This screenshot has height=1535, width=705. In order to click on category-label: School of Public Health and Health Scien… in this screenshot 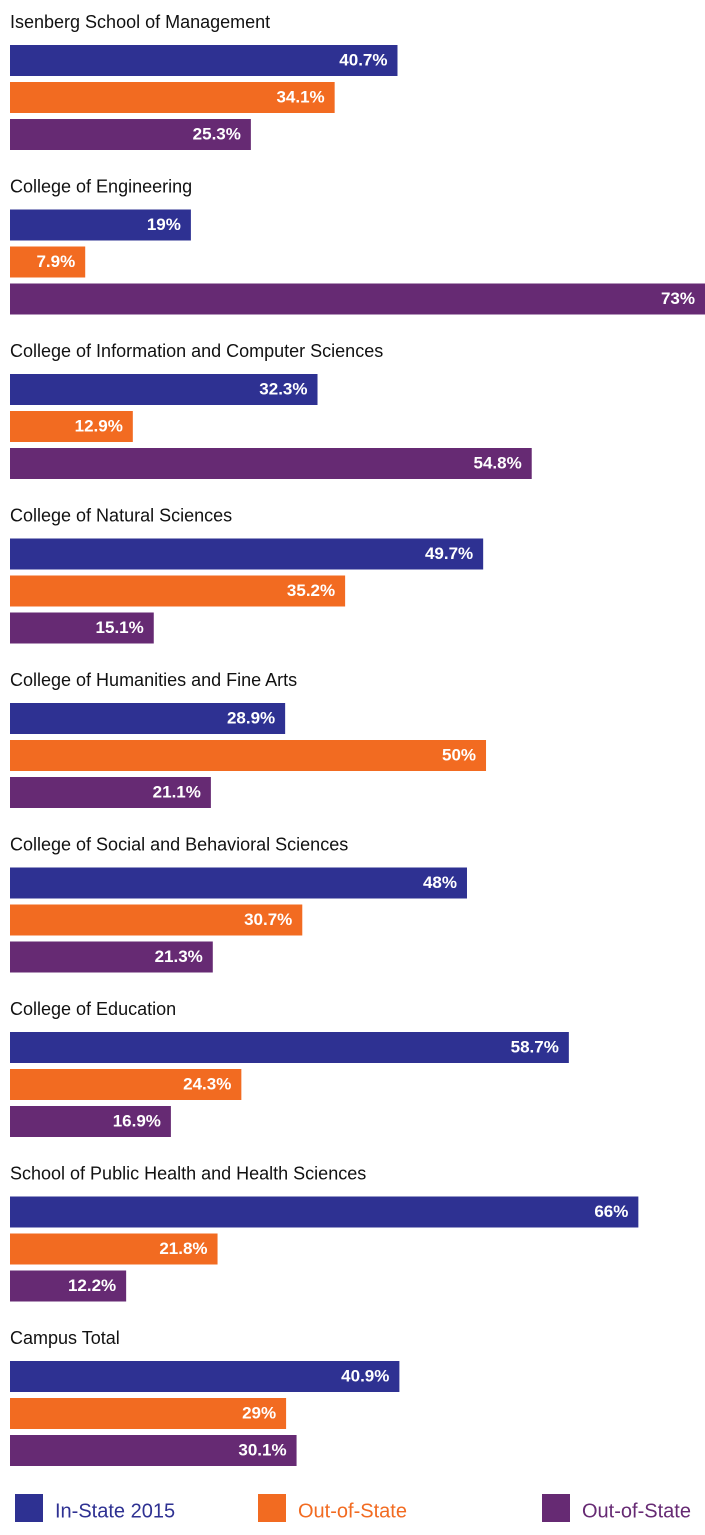, I will do `click(188, 1173)`.